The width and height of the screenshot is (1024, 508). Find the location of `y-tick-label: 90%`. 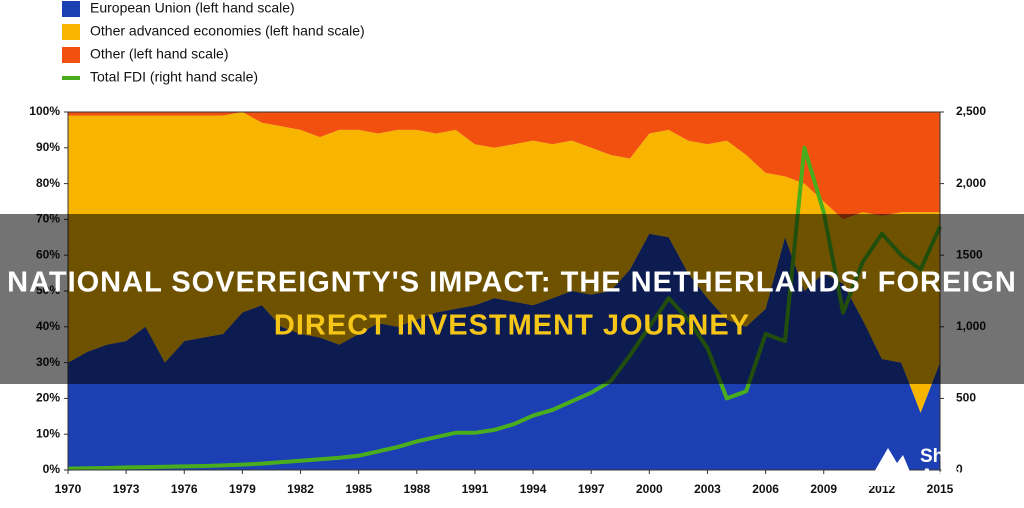

y-tick-label: 90% is located at coordinates (48, 147).